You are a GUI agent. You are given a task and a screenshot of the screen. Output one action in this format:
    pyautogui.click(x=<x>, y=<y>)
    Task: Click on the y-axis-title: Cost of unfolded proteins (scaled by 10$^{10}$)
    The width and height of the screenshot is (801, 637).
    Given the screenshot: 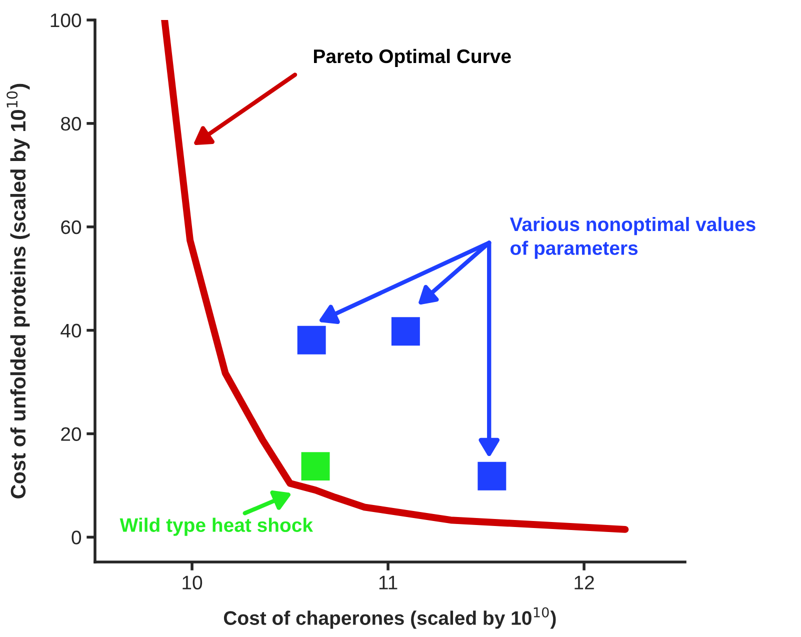 What is the action you would take?
    pyautogui.click(x=18, y=291)
    